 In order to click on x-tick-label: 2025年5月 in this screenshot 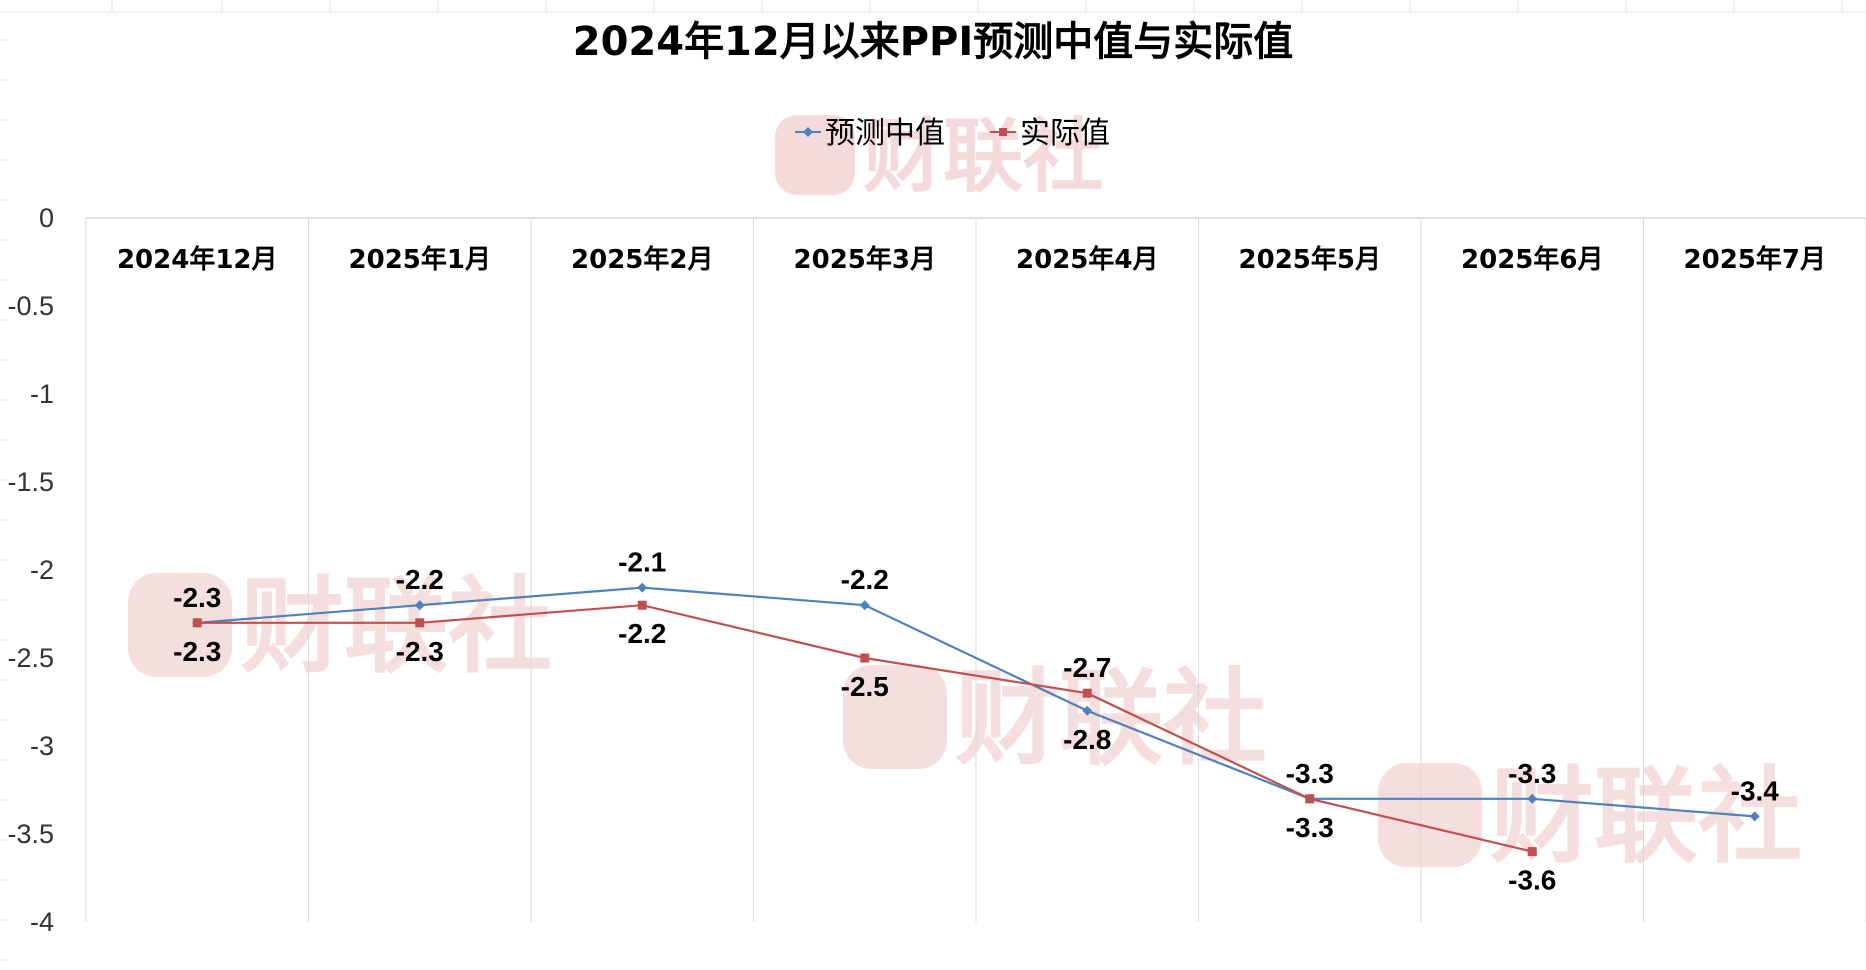, I will do `click(1310, 259)`.